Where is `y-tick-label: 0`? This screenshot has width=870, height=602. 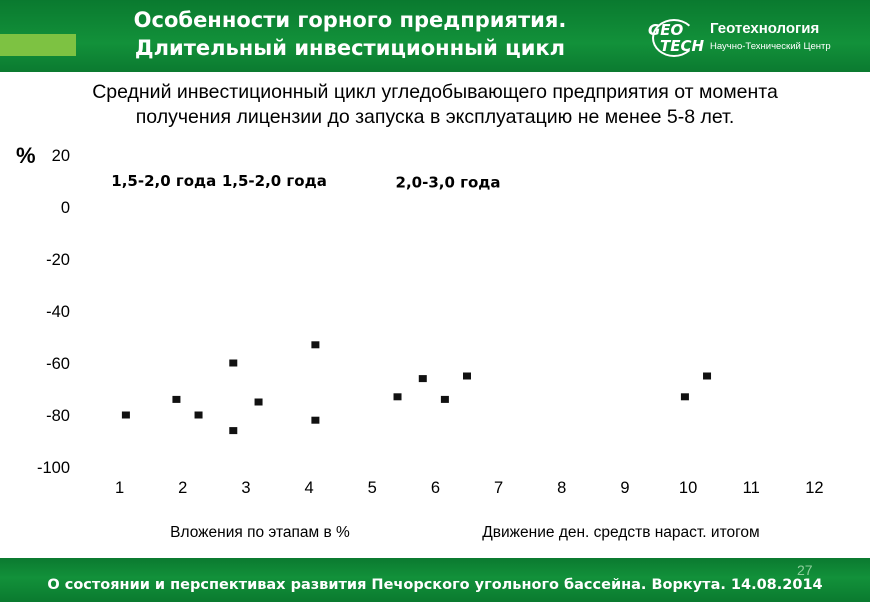 y-tick-label: 0 is located at coordinates (65, 208).